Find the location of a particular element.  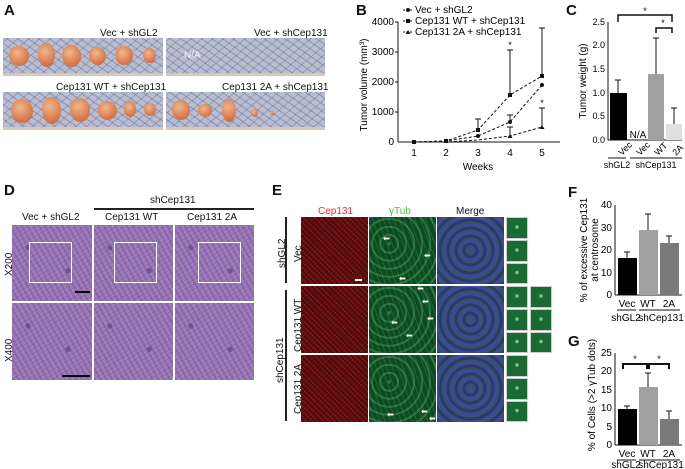

col-cep131-wt: Cep131 WT is located at coordinates (132, 217).